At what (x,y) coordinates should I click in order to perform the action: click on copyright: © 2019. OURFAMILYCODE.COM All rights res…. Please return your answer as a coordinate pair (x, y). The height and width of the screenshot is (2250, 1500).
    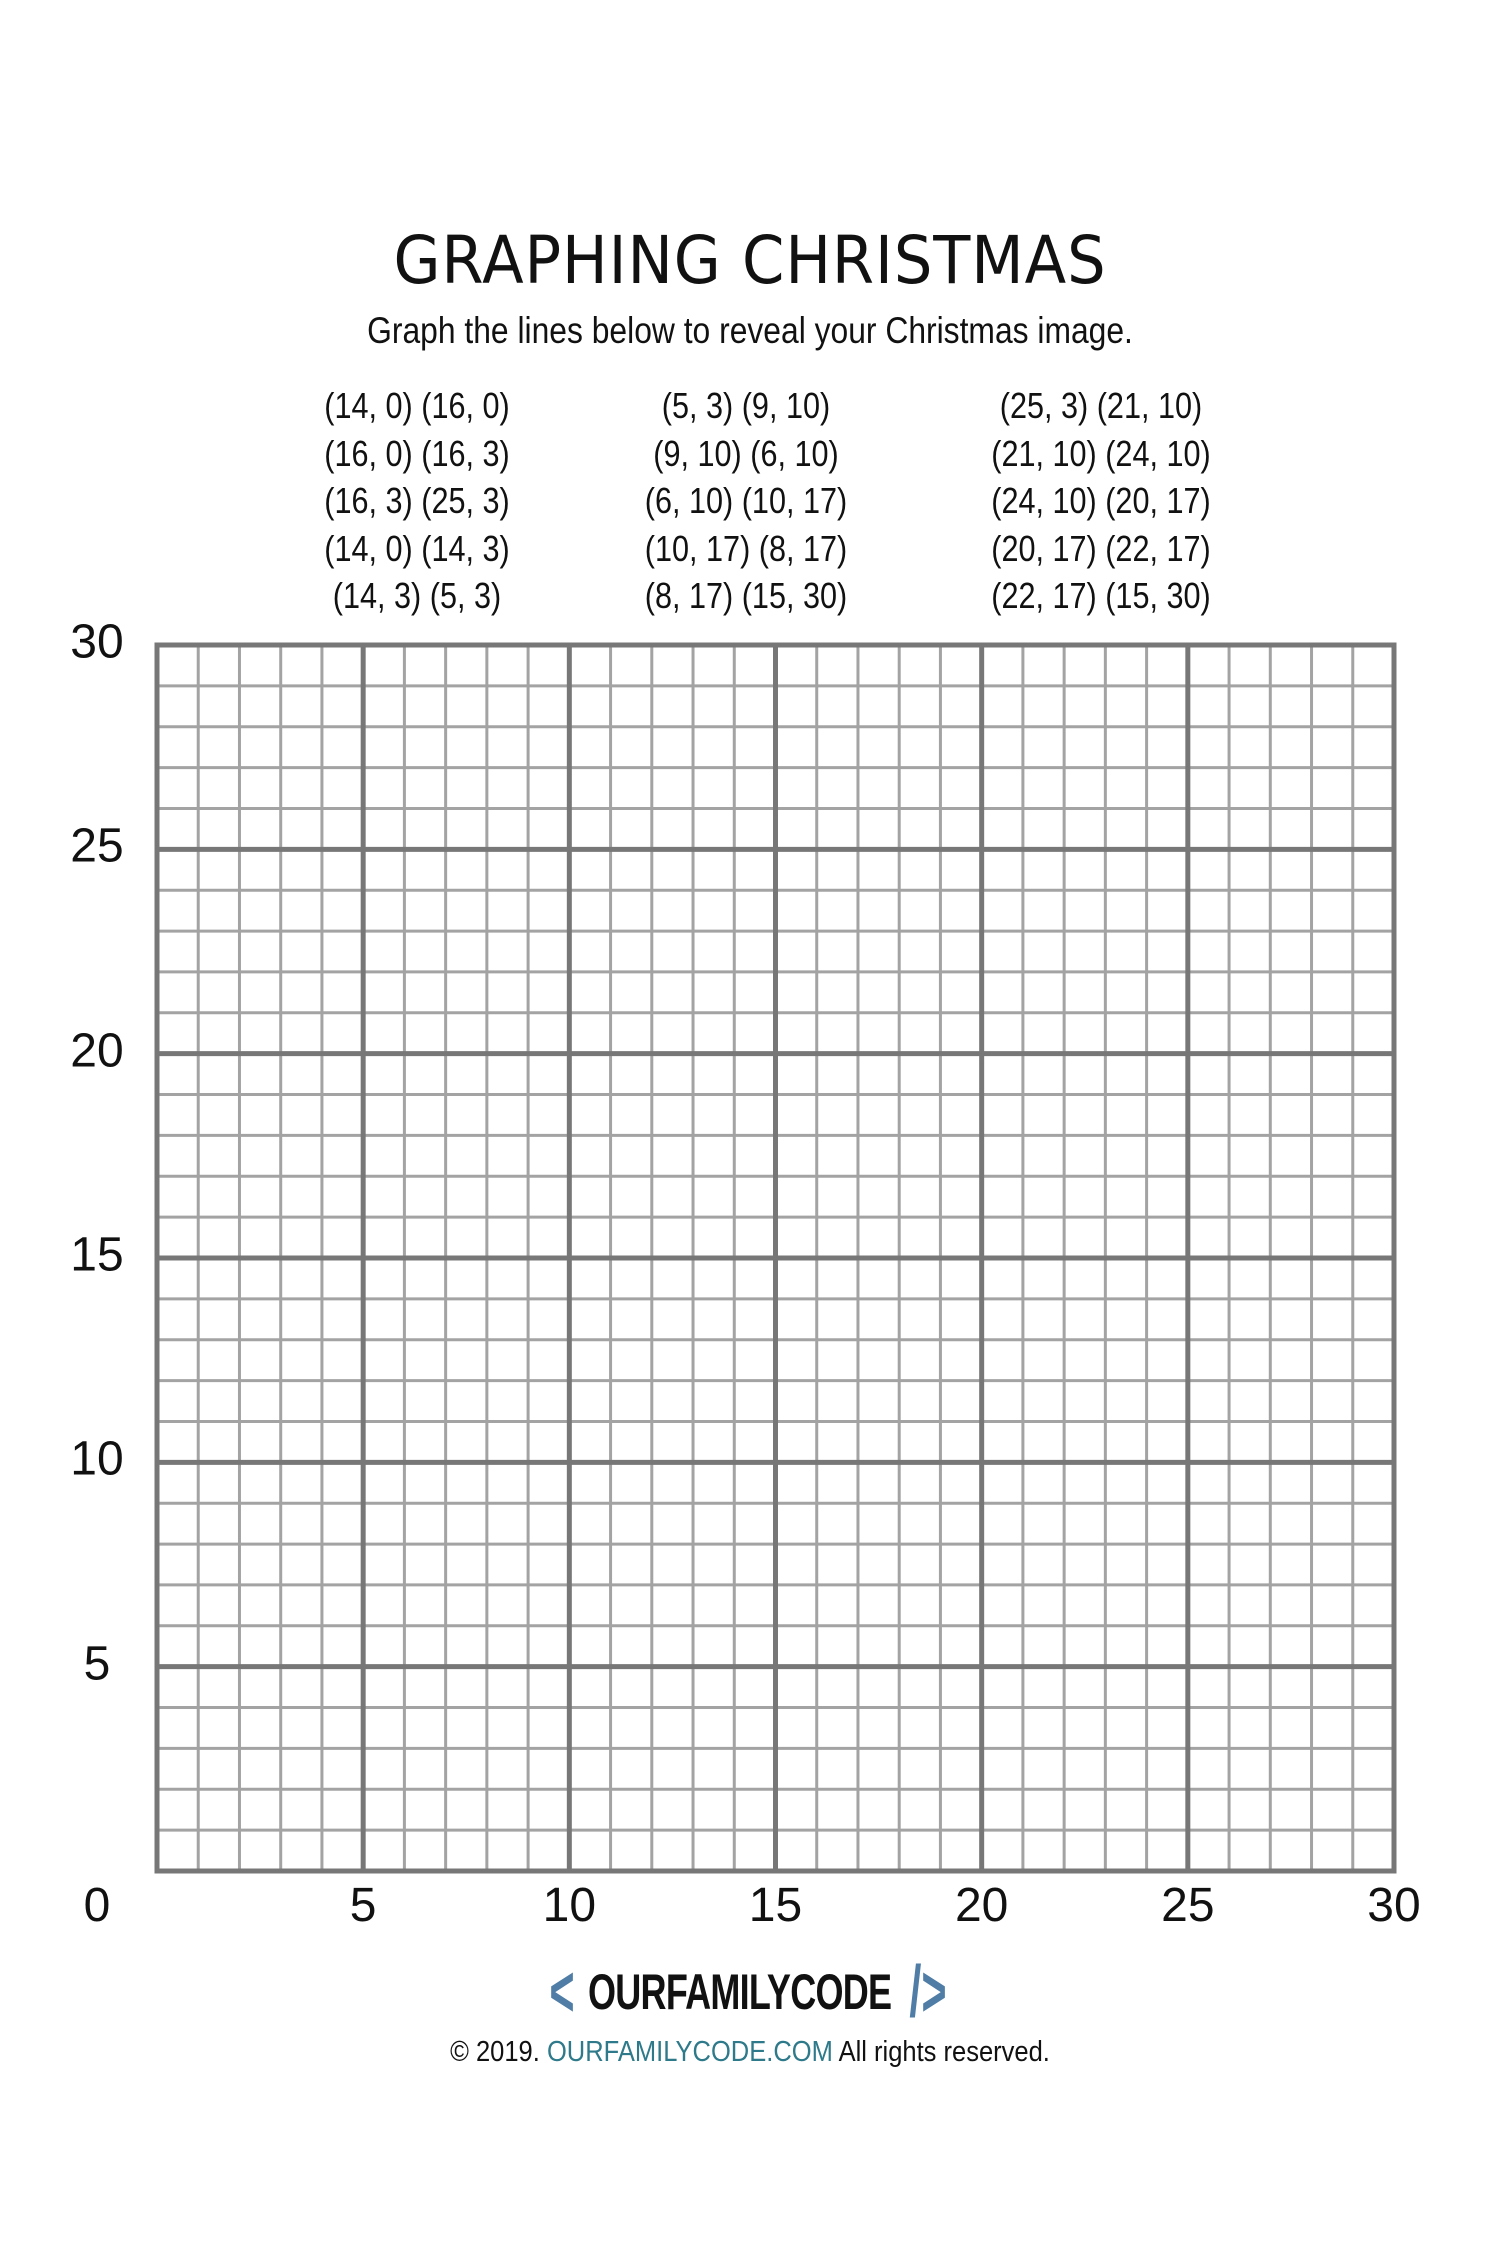
    Looking at the image, I should click on (750, 2052).